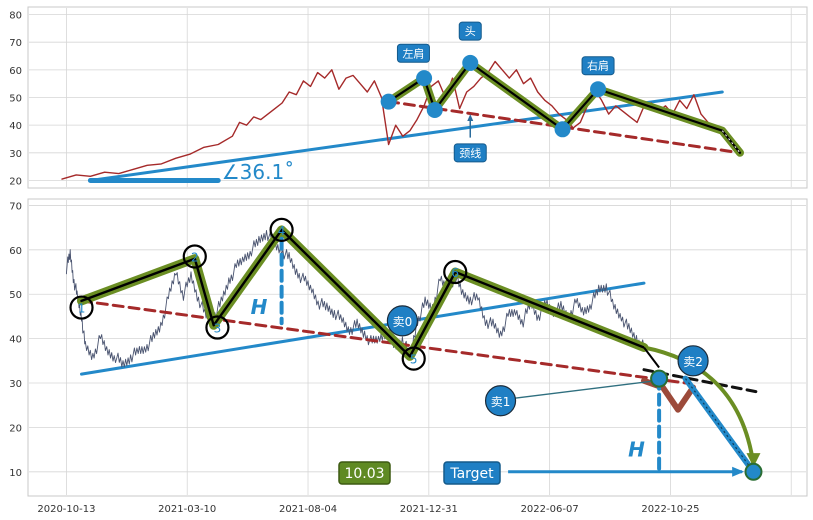 Image resolution: width=813 pixels, height=520 pixels. I want to click on bottom-small-markers, so click(703, 413).